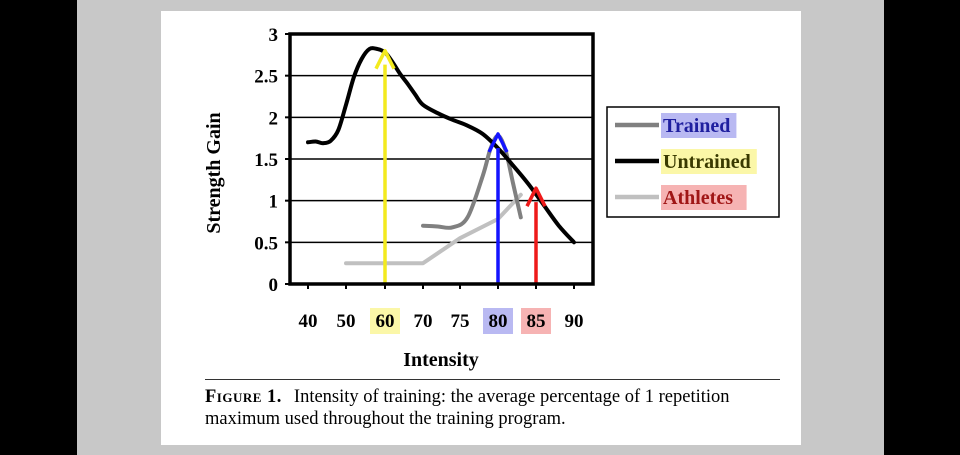 Image resolution: width=960 pixels, height=455 pixels. I want to click on y-tick-label: 3, so click(274, 35).